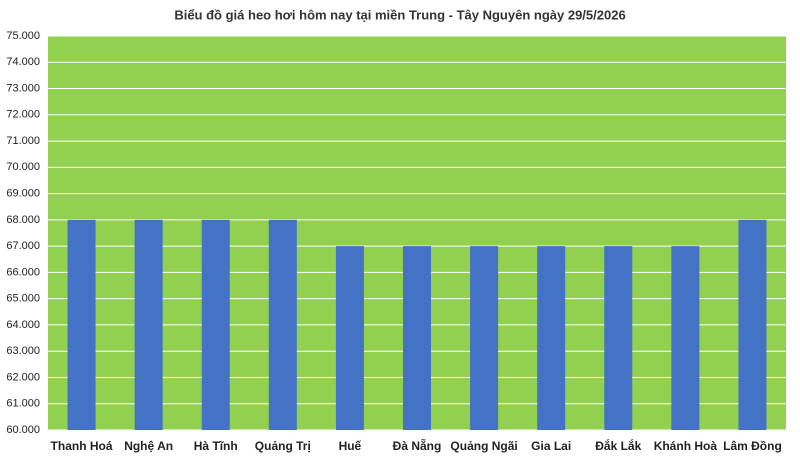 This screenshot has width=800, height=464. What do you see at coordinates (216, 446) in the screenshot?
I see `x-tick-label: Hà Tĩnh` at bounding box center [216, 446].